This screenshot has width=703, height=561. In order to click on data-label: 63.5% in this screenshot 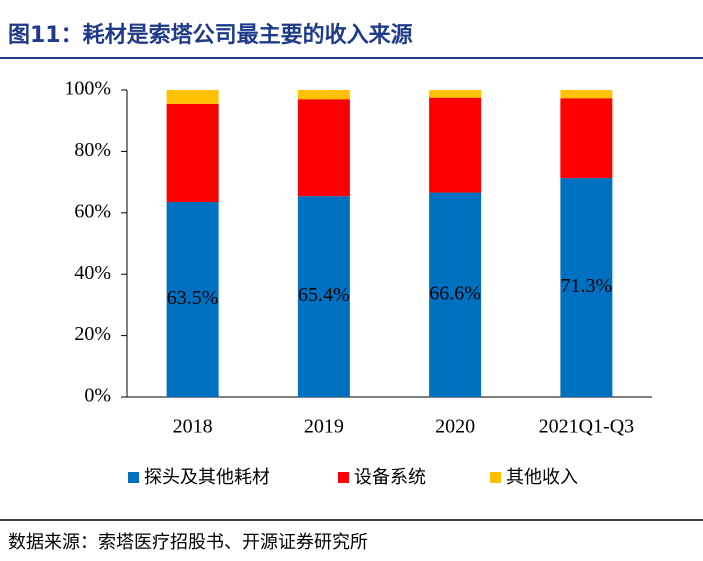, I will do `click(193, 298)`.